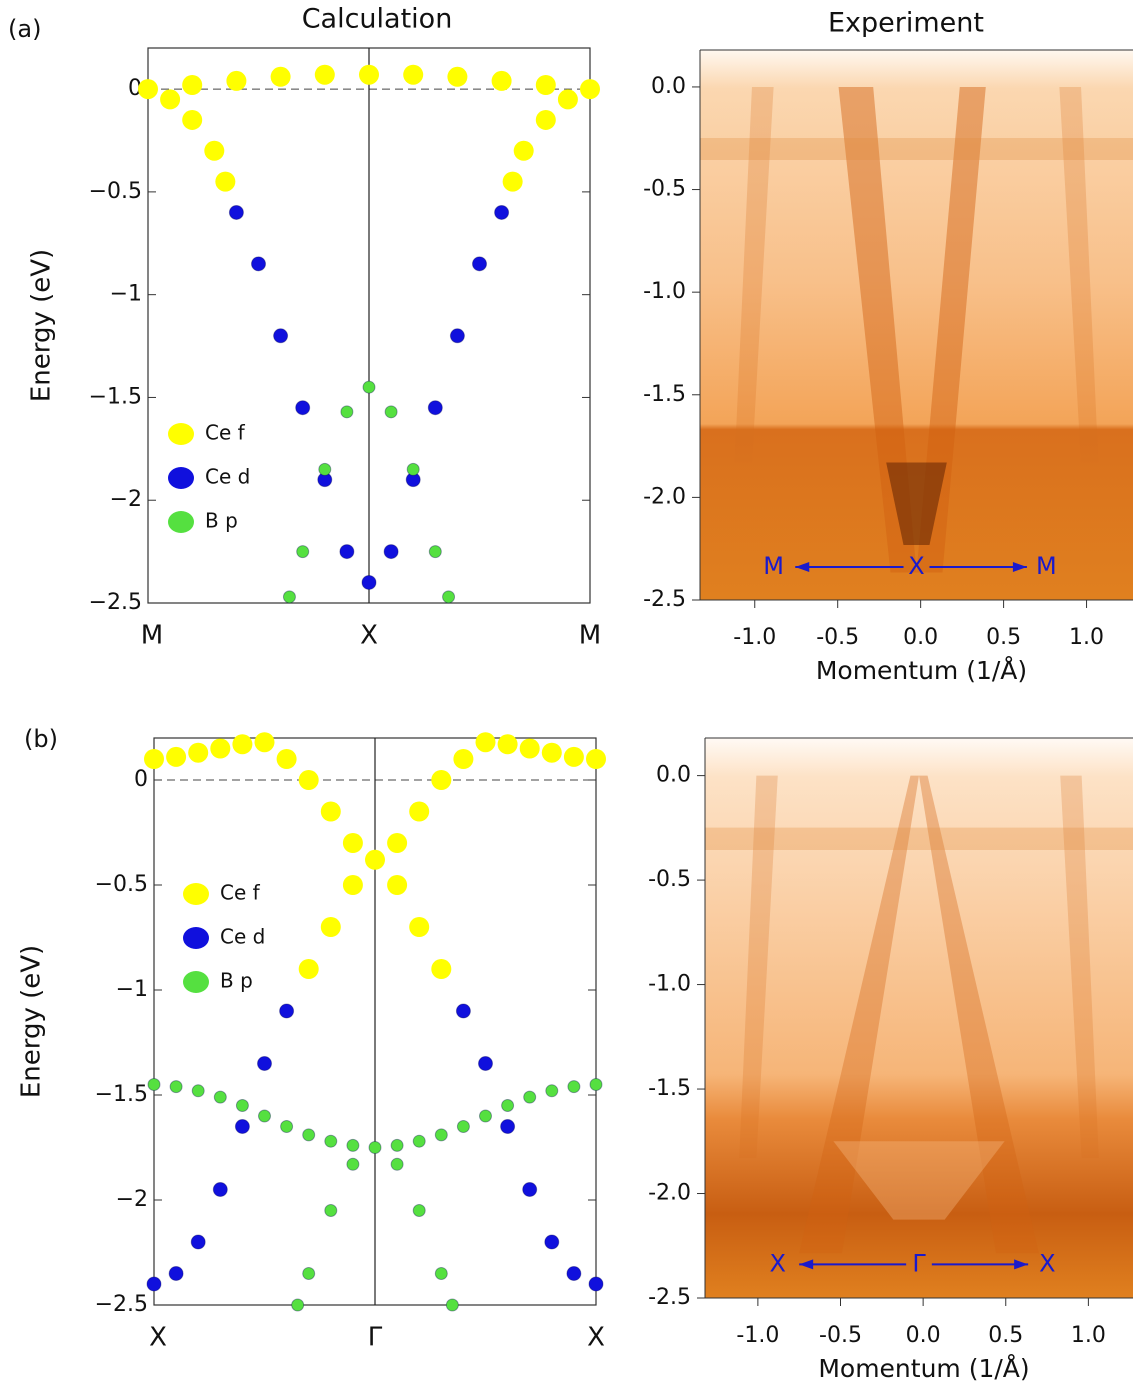  Describe the element at coordinates (126, 294) in the screenshot. I see `y-tick-label: −1` at that location.